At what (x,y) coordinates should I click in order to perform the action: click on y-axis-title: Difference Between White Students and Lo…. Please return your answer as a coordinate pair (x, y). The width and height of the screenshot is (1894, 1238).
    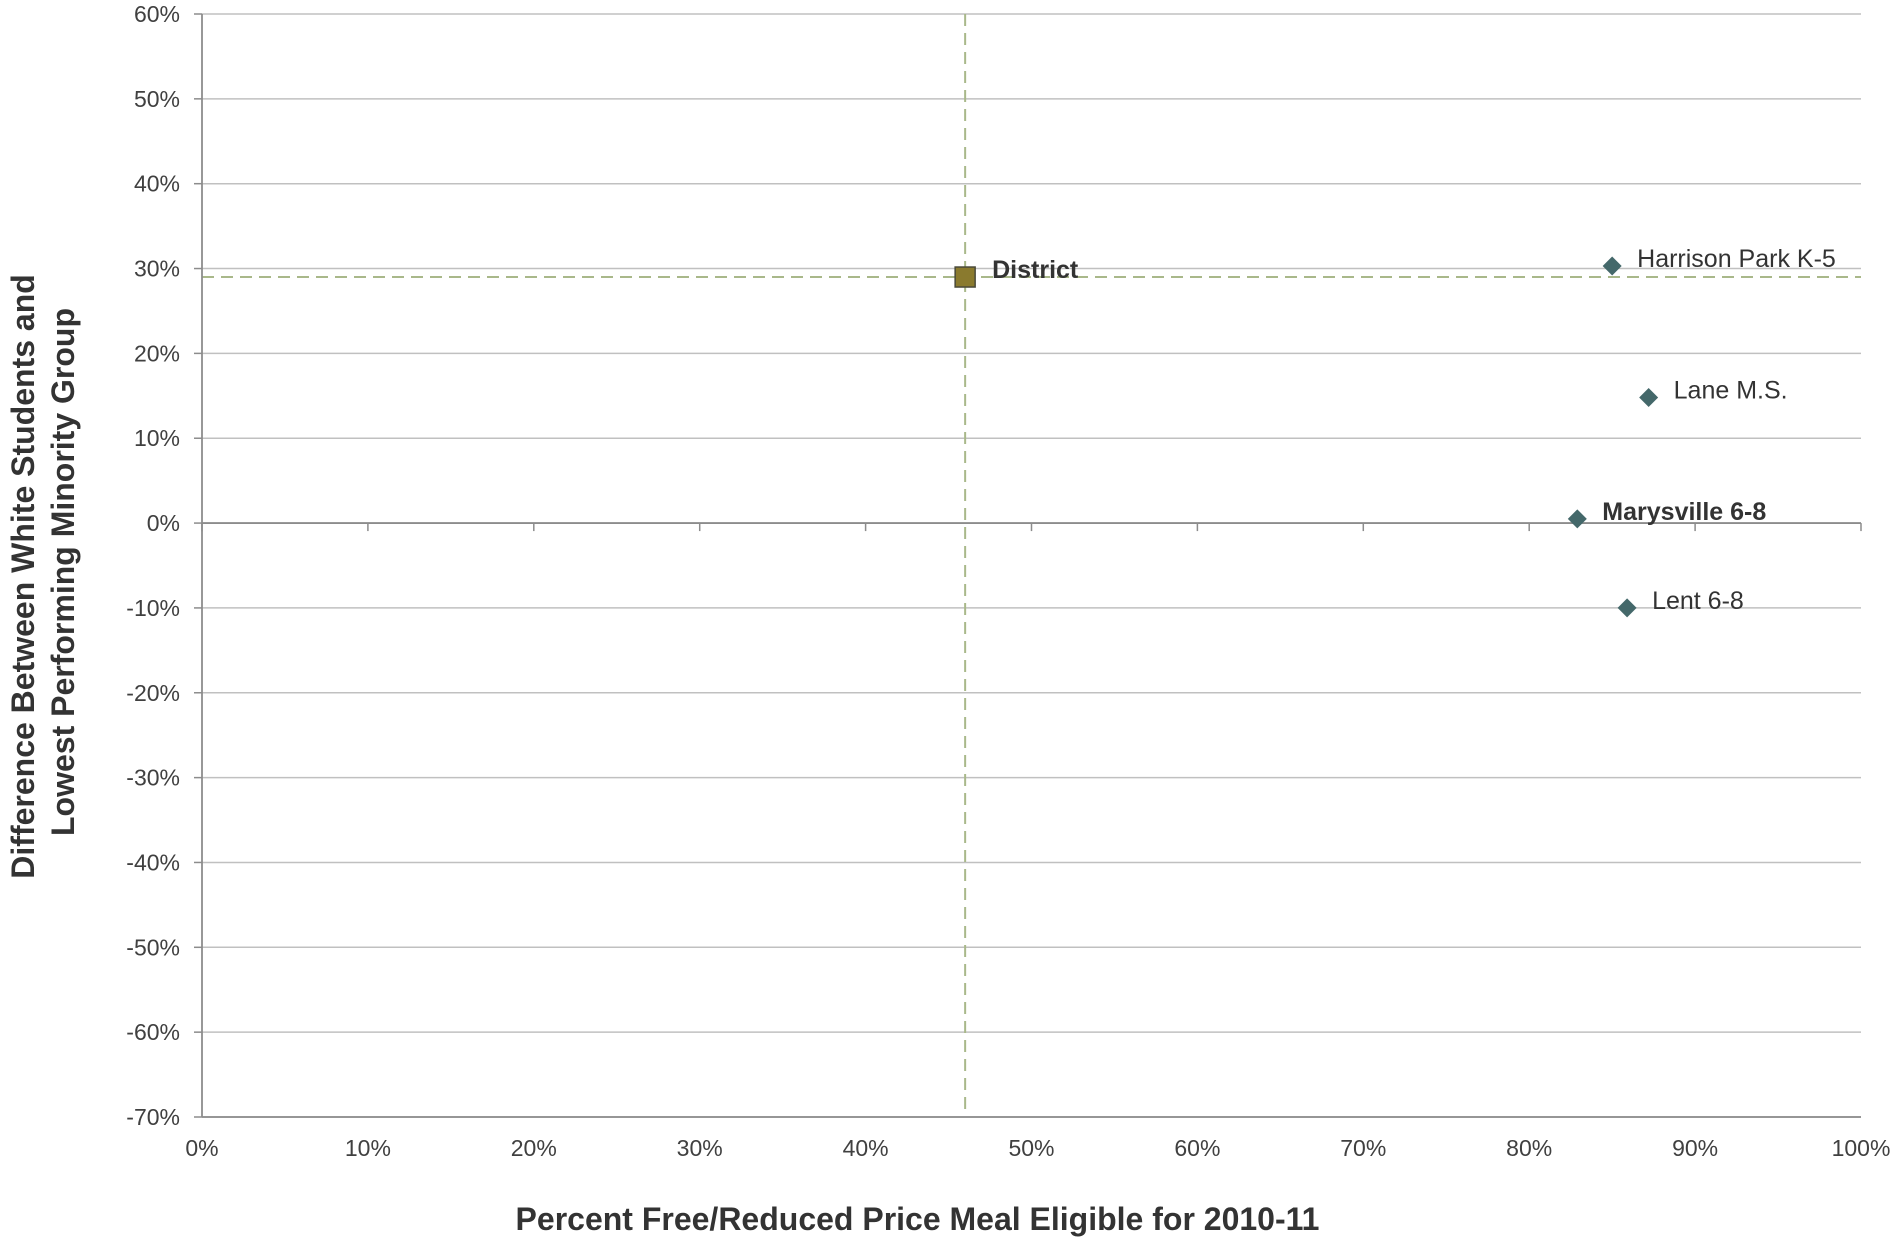
    Looking at the image, I should click on (43, 571).